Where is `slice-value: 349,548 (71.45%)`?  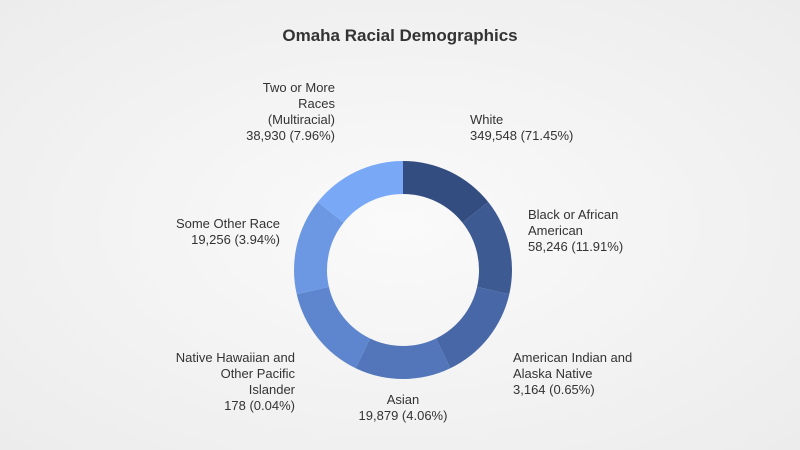
slice-value: 349,548 (71.45%) is located at coordinates (522, 135).